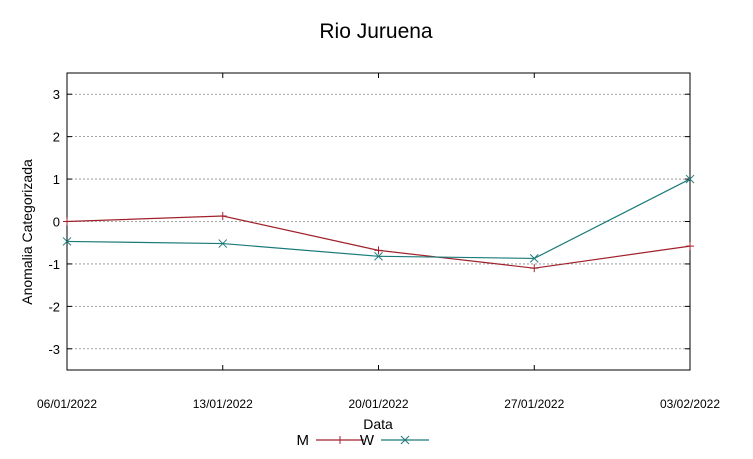  I want to click on y-tick-label: 3, so click(56, 94).